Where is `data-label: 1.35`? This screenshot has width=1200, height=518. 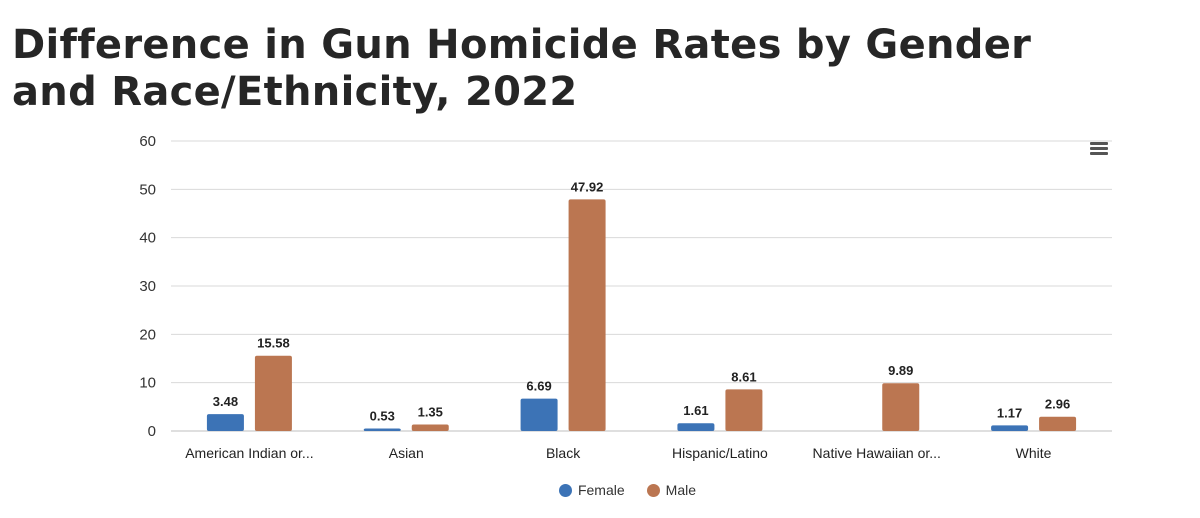
data-label: 1.35 is located at coordinates (430, 411).